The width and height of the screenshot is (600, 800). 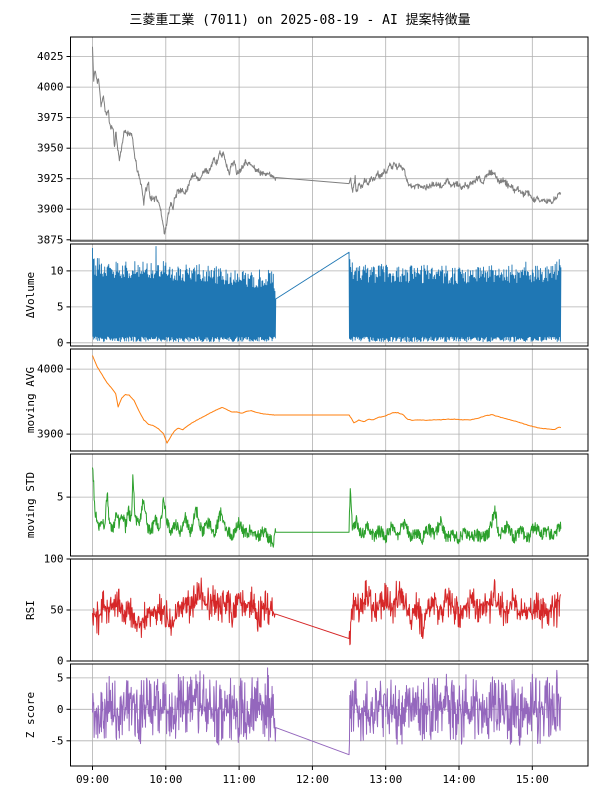 I want to click on panel-moving-std: 5 moving STD, so click(x=306, y=505).